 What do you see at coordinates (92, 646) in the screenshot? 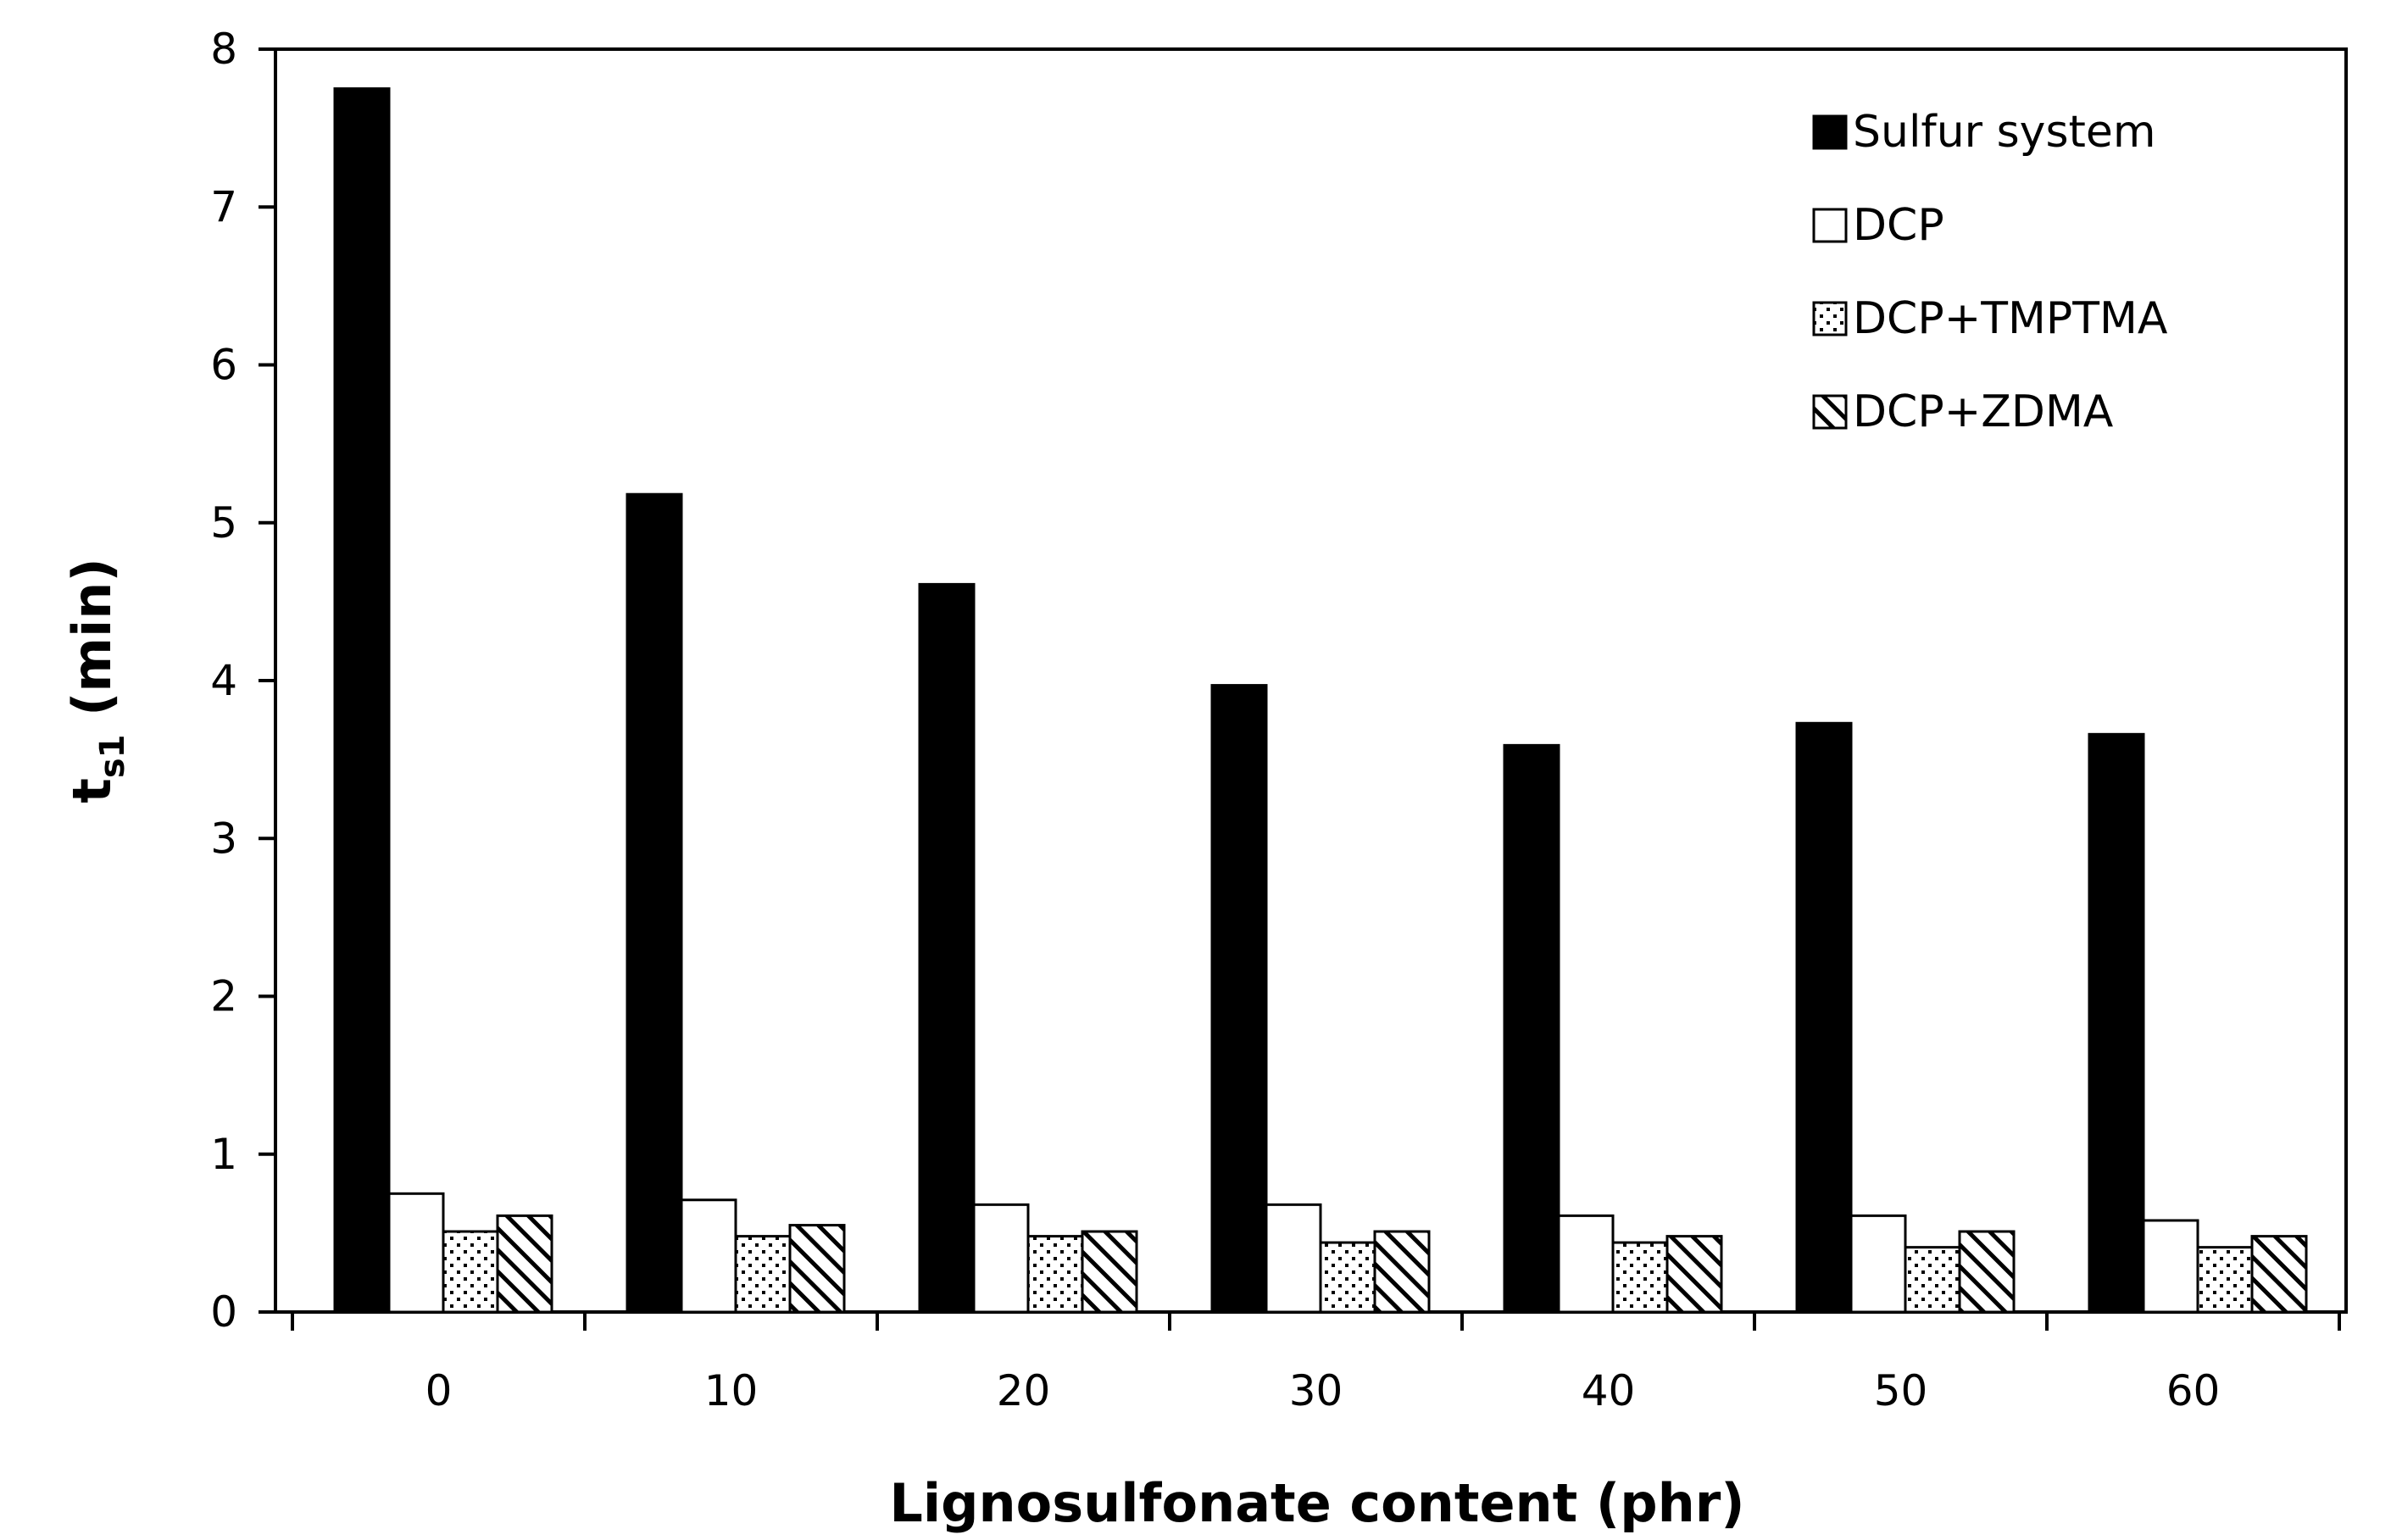
I see `y-axis-title-unit: (min)` at bounding box center [92, 646].